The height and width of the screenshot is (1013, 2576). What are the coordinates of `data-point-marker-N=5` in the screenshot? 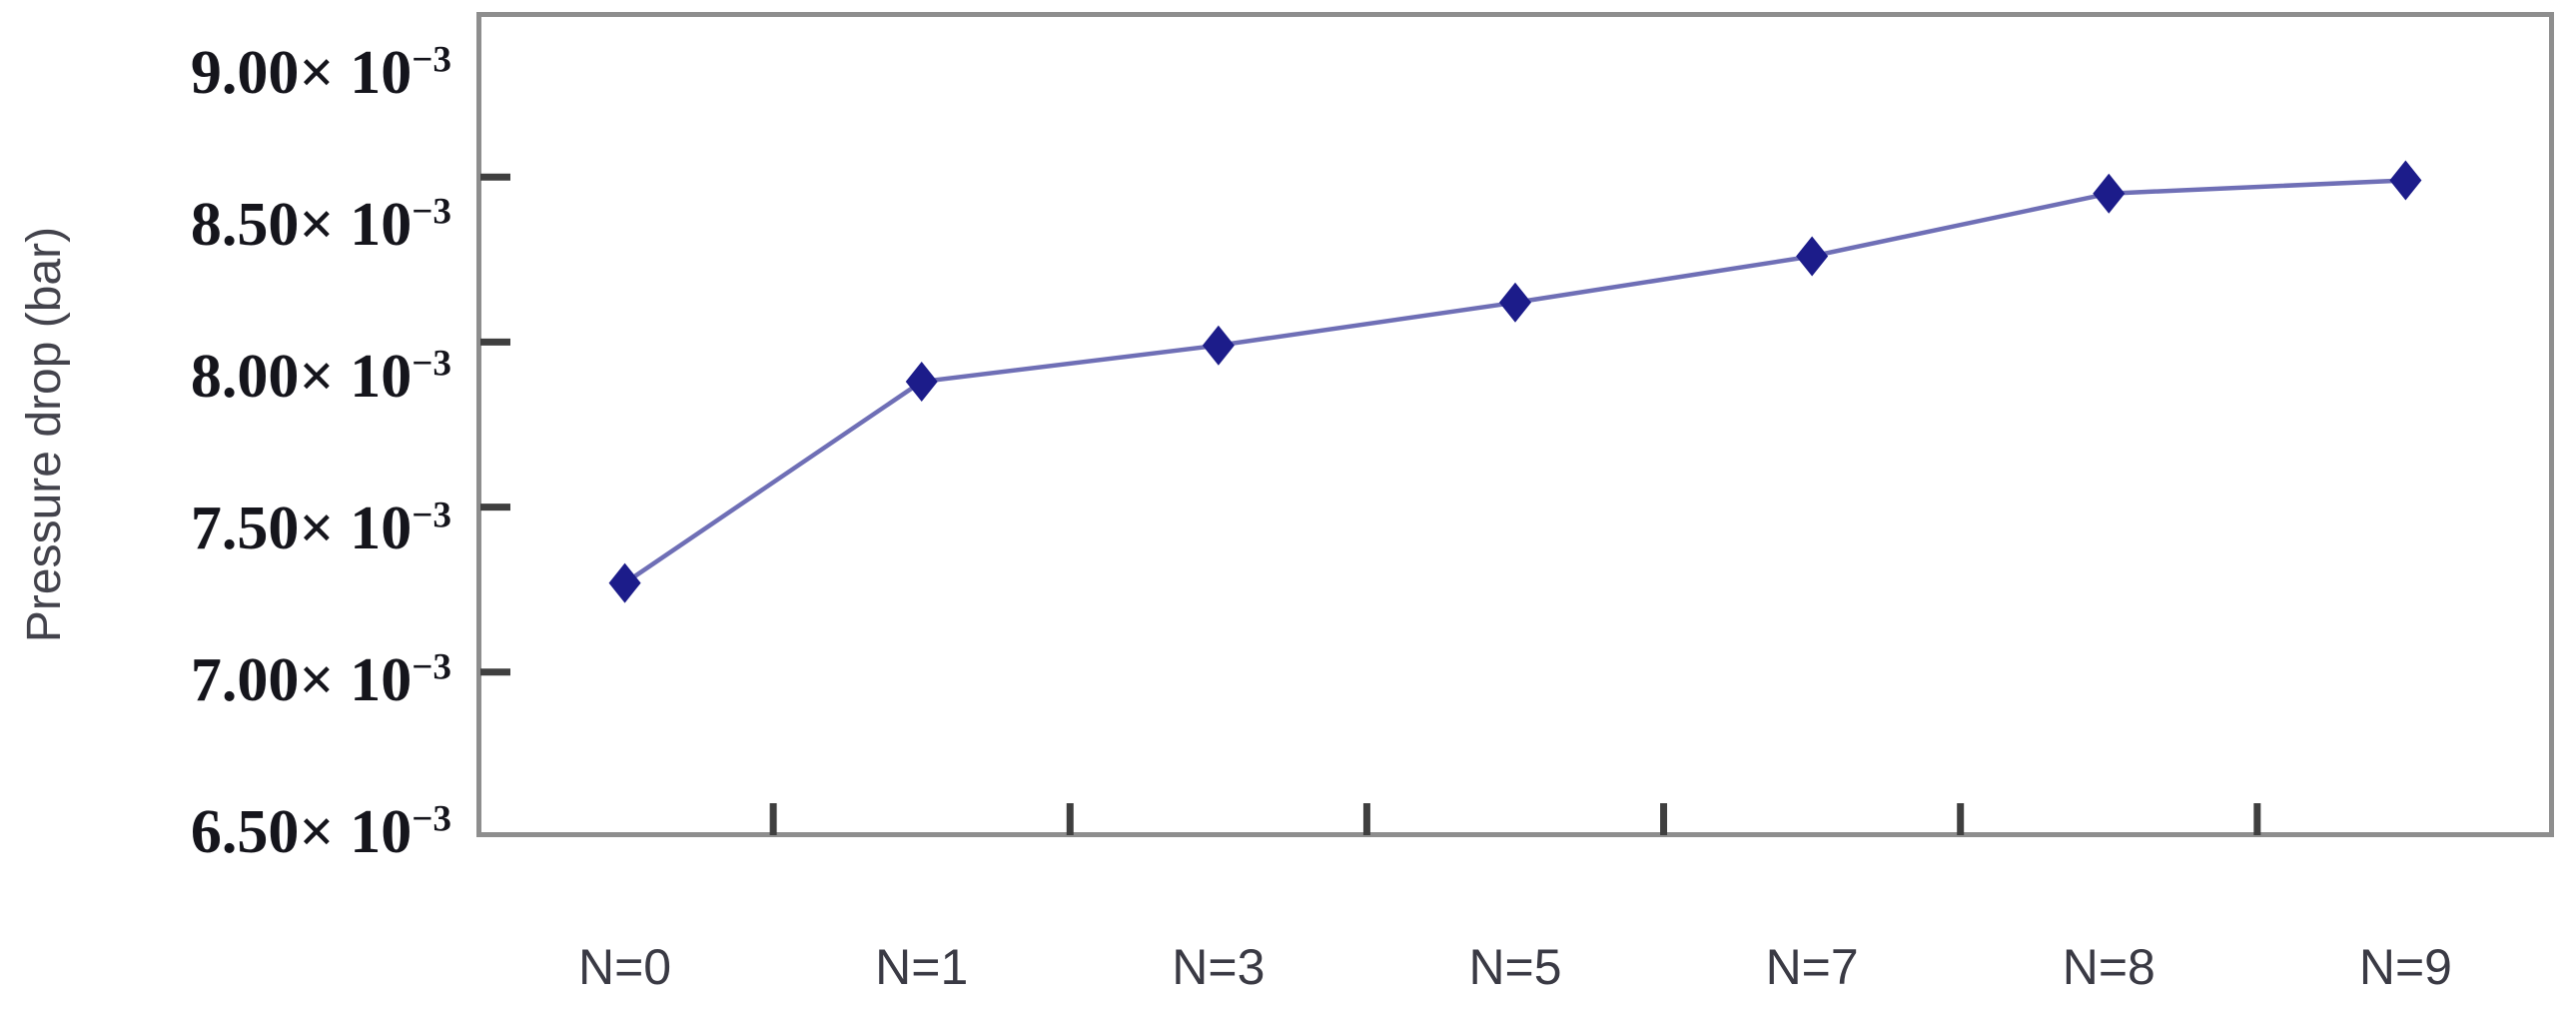 It's located at (1515, 302).